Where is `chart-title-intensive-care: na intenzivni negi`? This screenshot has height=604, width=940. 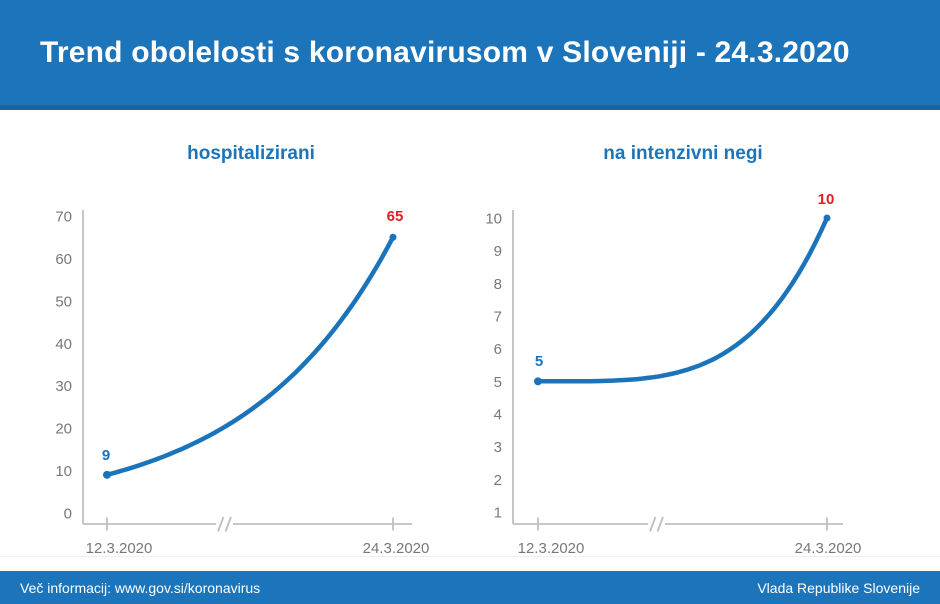
chart-title-intensive-care: na intenzivni negi is located at coordinates (682, 153).